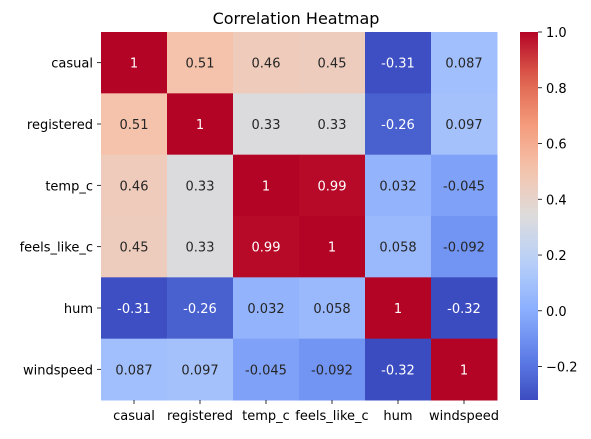 This screenshot has width=591, height=439. What do you see at coordinates (397, 416) in the screenshot?
I see `x-tick-label-hum: hum` at bounding box center [397, 416].